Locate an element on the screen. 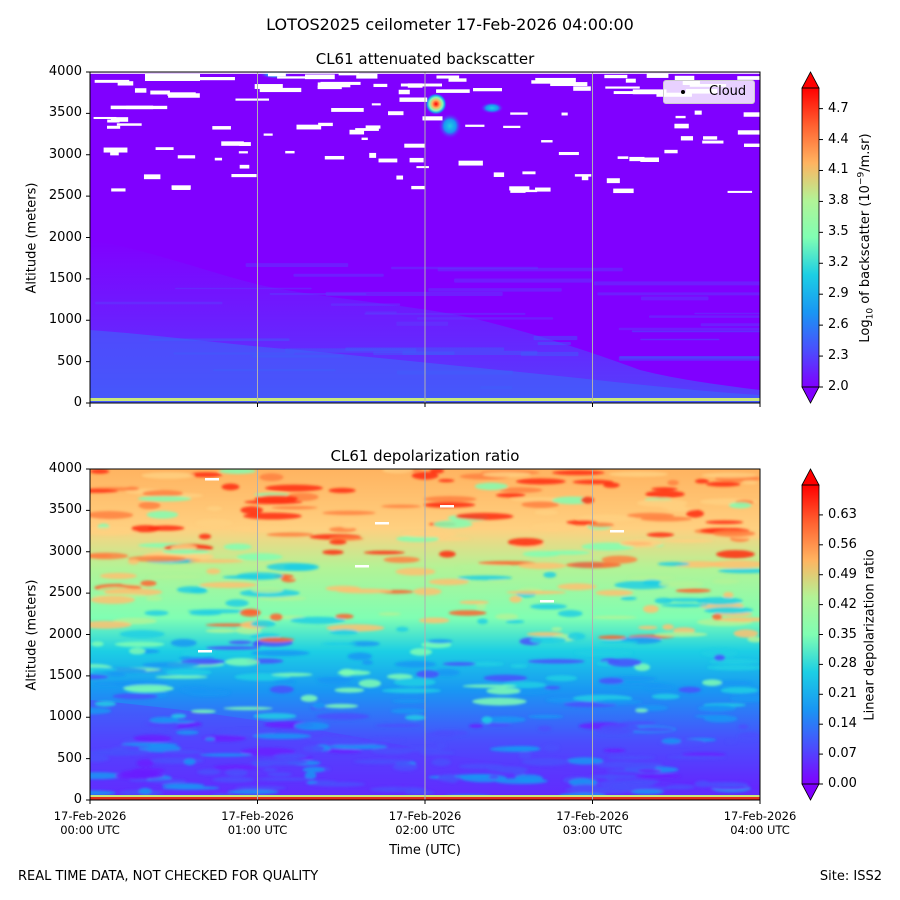 This screenshot has width=900, height=900. y-tick-label: 2500 is located at coordinates (65, 196).